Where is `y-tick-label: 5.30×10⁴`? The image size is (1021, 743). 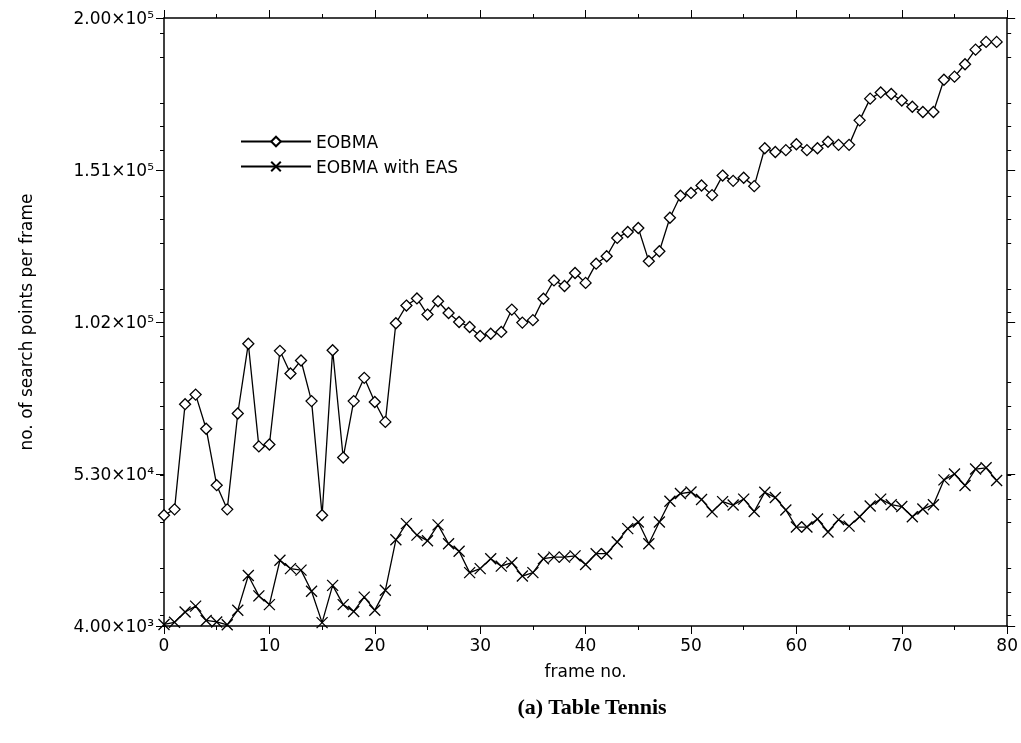
y-tick-label: 5.30×10⁴ is located at coordinates (114, 474).